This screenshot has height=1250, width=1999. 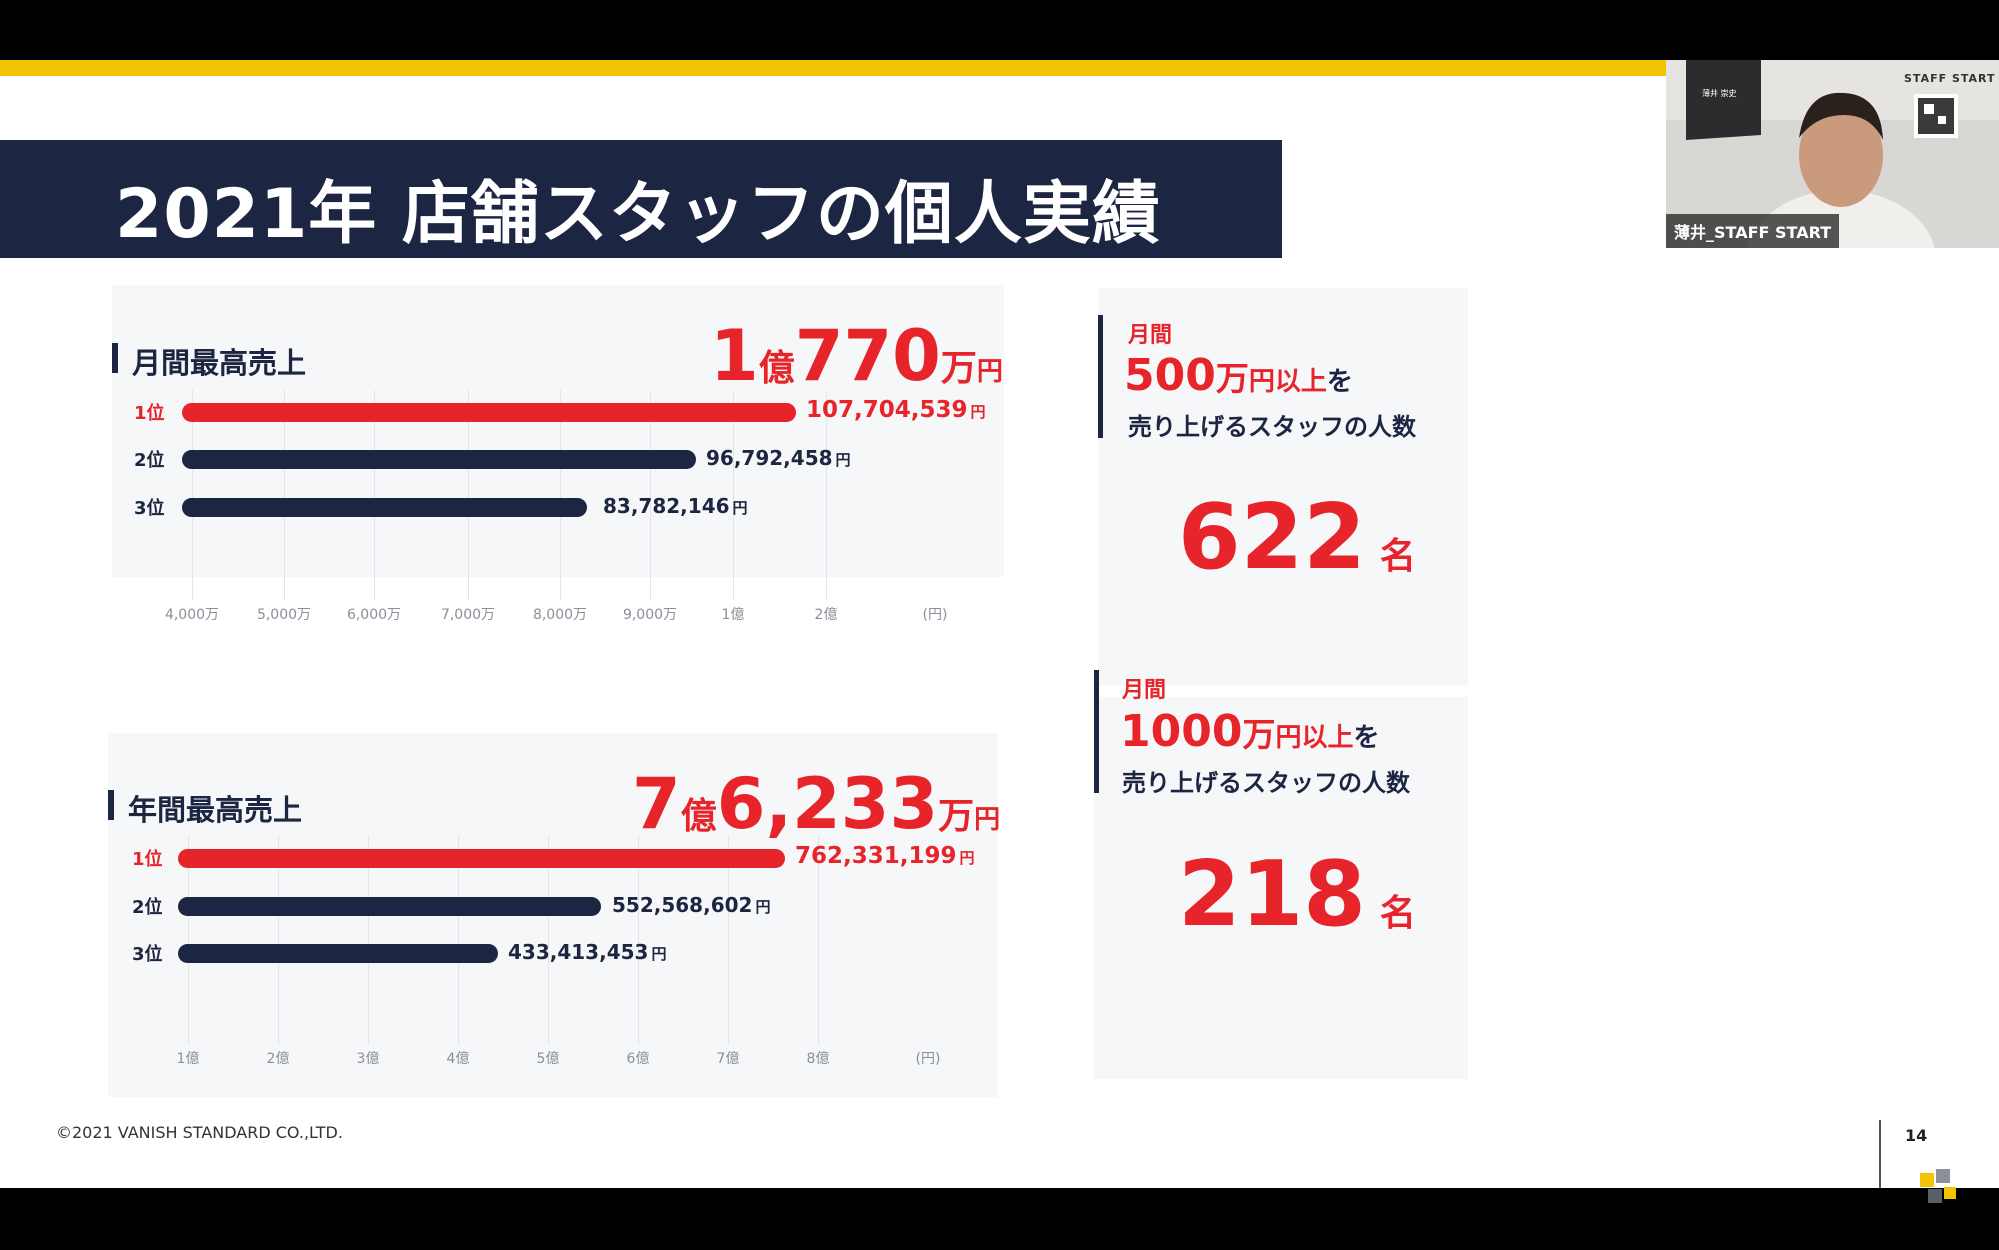 I want to click on monthly-axis-tick: 9,000万, so click(x=650, y=615).